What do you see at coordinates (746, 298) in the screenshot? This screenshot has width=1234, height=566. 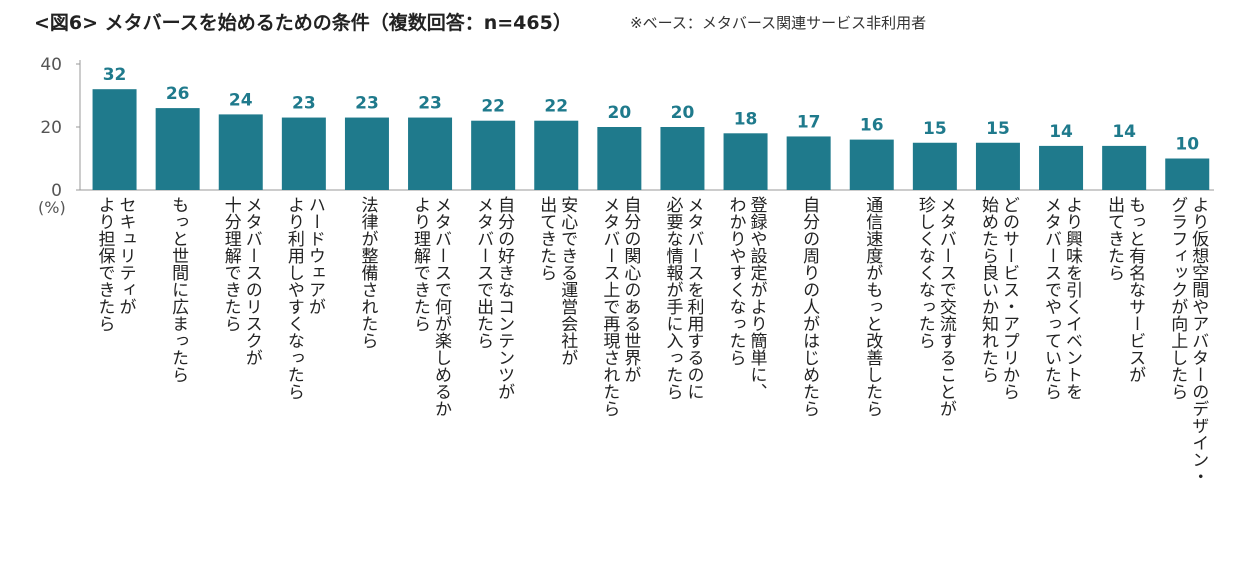 I see `category-label: 登録や設定がより簡単に、 わかりやすくなったら` at bounding box center [746, 298].